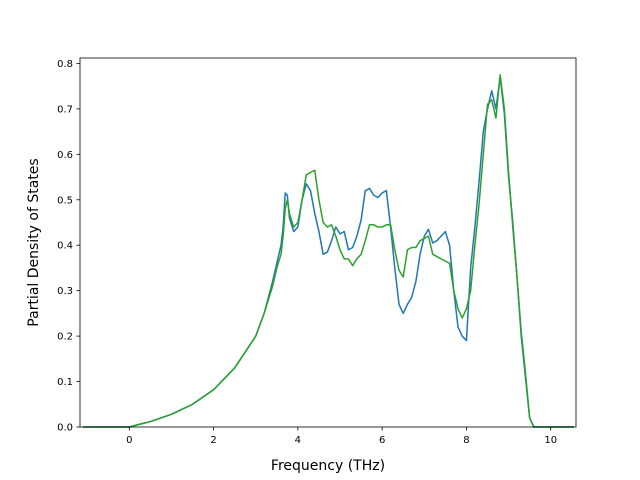 Image resolution: width=640 pixels, height=480 pixels. Describe the element at coordinates (34, 242) in the screenshot. I see `y-axis-label: Partial Density of States` at that location.